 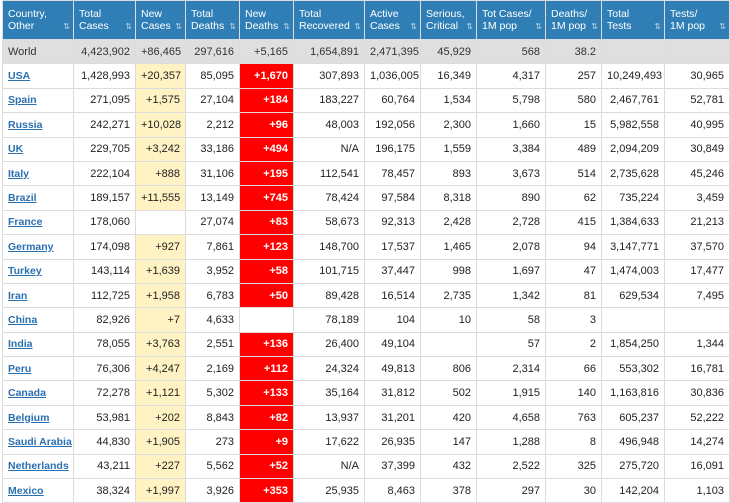 What do you see at coordinates (266, 198) in the screenshot?
I see `cell-new-deaths: +745` at bounding box center [266, 198].